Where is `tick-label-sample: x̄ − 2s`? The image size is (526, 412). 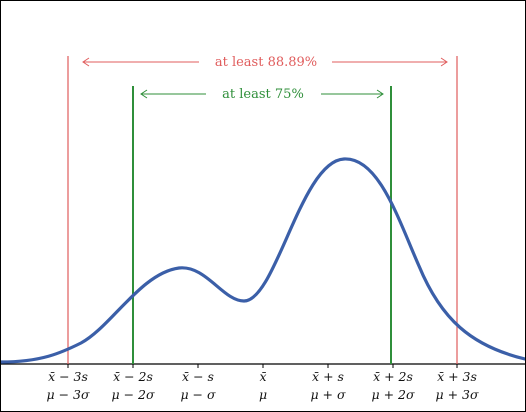 tick-label-sample: x̄ − 2s is located at coordinates (133, 376).